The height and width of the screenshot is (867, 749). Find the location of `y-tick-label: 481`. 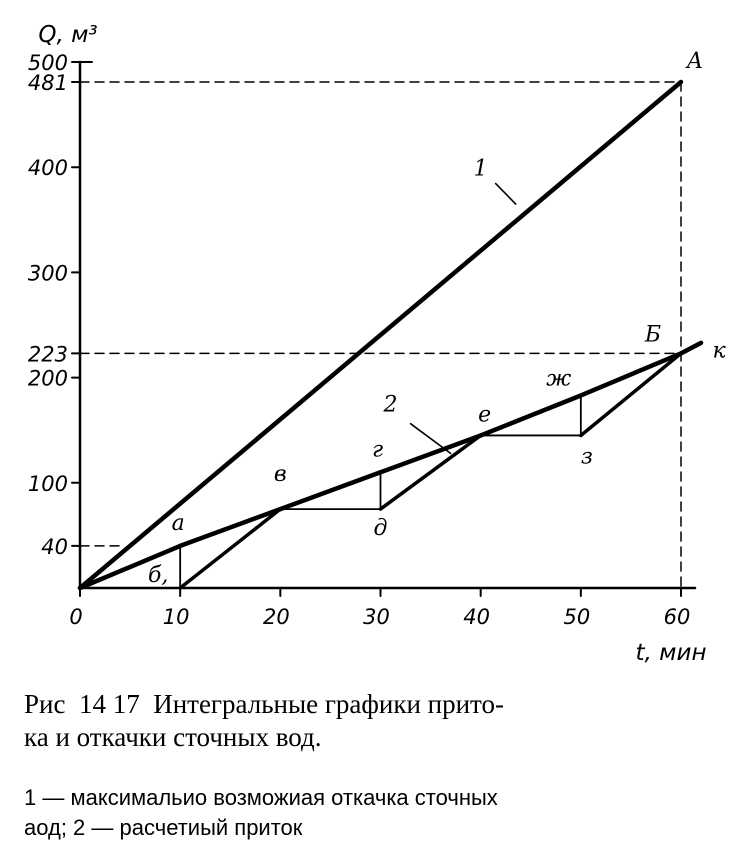

y-tick-label: 481 is located at coordinates (48, 83).